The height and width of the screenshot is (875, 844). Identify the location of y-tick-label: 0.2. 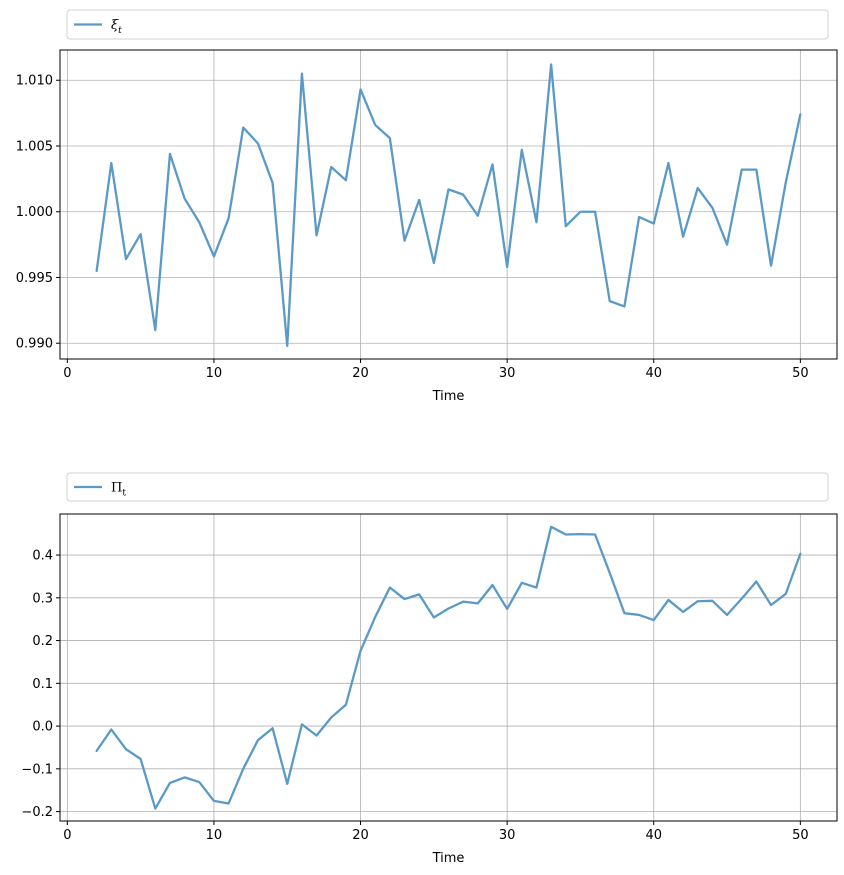
(42, 641).